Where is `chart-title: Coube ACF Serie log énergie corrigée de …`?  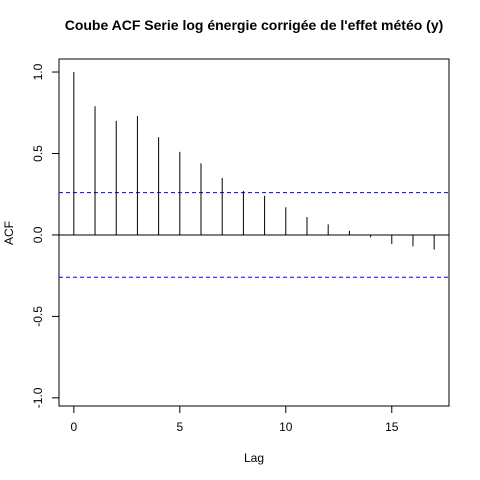 chart-title: Coube ACF Serie log énergie corrigée de … is located at coordinates (254, 25).